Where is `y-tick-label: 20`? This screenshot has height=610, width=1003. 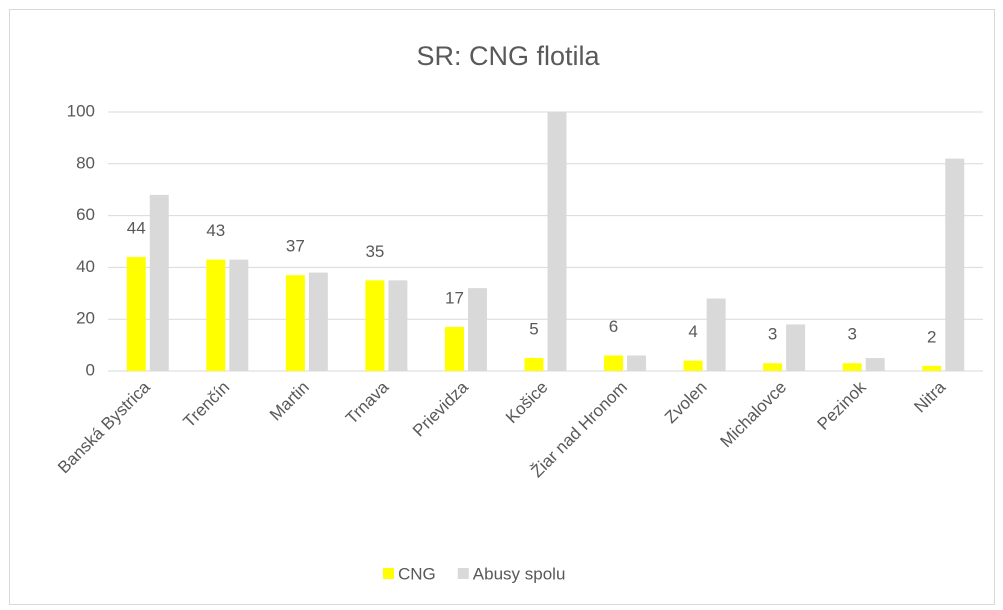
y-tick-label: 20 is located at coordinates (85, 318).